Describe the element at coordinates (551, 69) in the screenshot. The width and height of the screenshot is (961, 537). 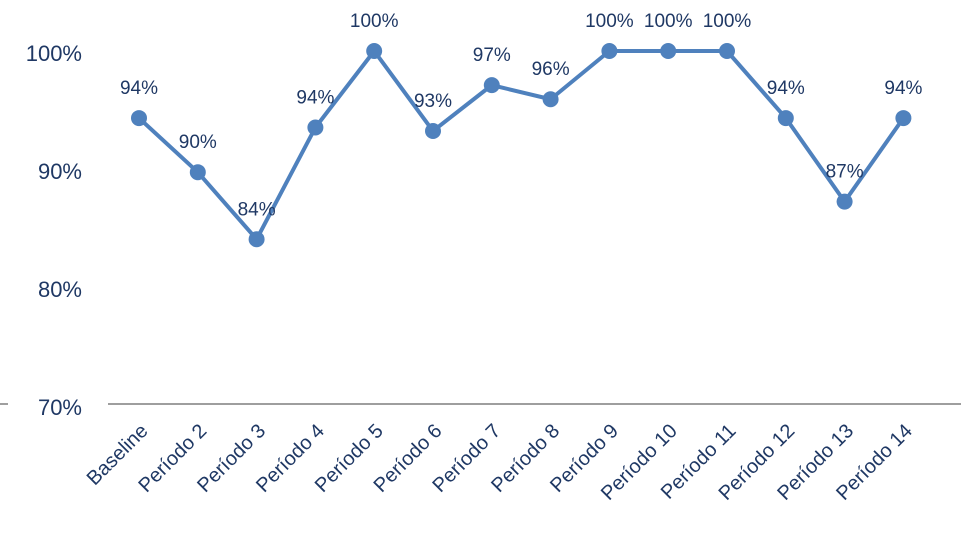
I see `data-label: 96%` at that location.